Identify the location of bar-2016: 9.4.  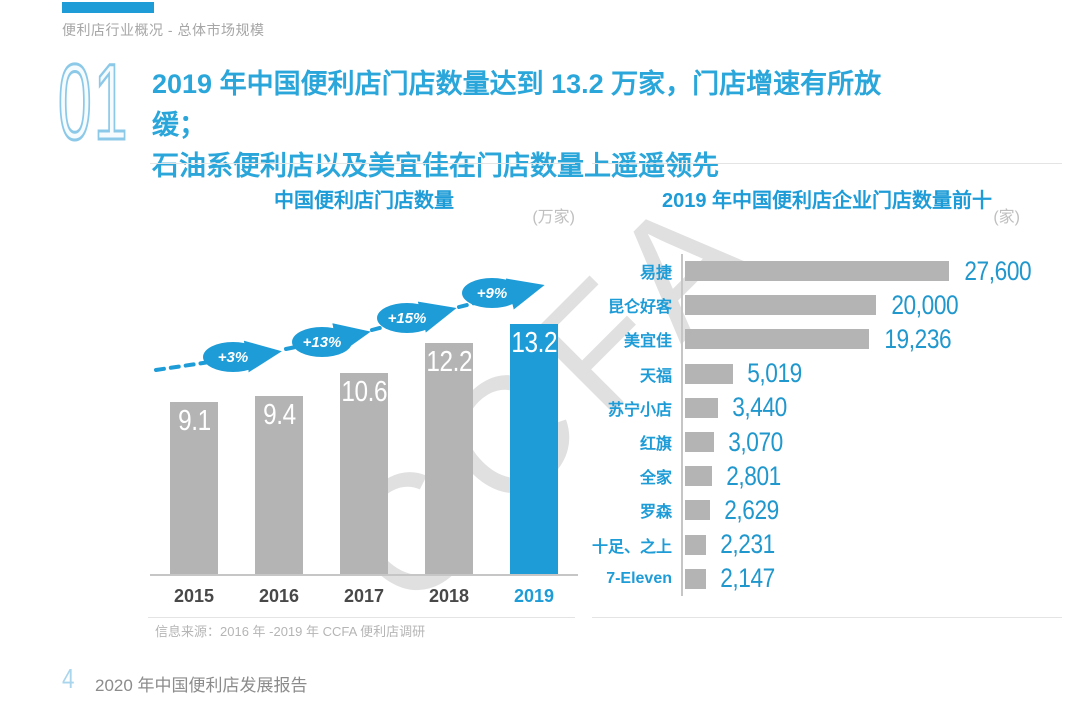
(279, 485).